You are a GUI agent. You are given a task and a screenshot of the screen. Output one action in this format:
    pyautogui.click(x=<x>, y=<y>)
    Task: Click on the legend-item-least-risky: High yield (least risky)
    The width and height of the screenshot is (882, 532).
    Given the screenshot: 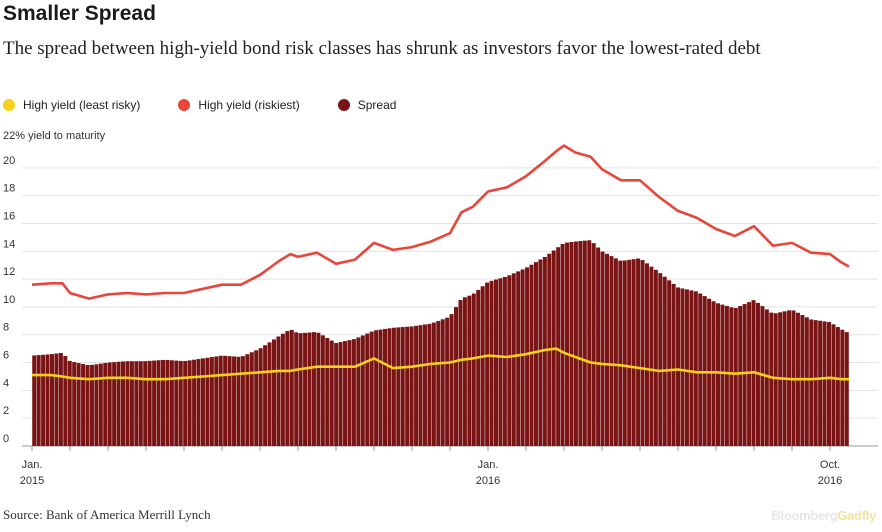 What is the action you would take?
    pyautogui.click(x=71, y=105)
    